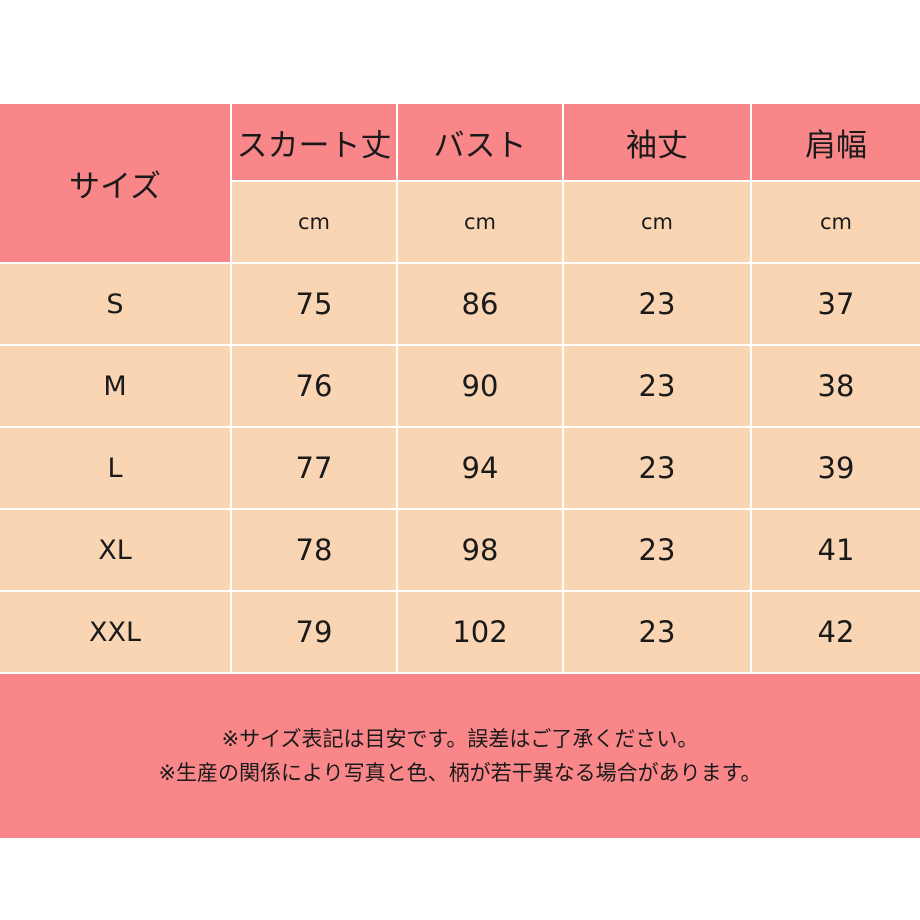 The height and width of the screenshot is (920, 920). I want to click on bust-cell: 102, so click(481, 633).